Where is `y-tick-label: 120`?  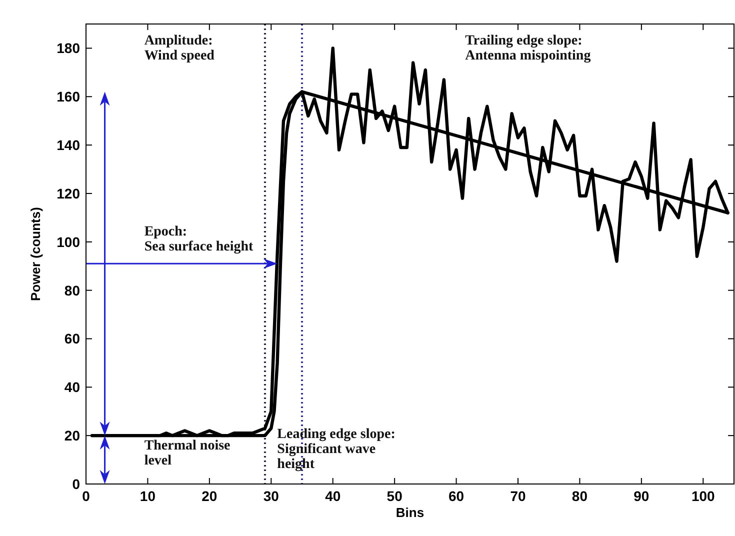
y-tick-label: 120 is located at coordinates (68, 193).